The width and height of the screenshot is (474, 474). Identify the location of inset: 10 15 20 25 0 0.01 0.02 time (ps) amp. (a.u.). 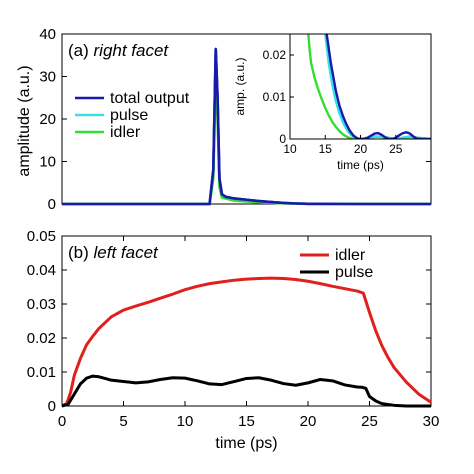
(332, 102).